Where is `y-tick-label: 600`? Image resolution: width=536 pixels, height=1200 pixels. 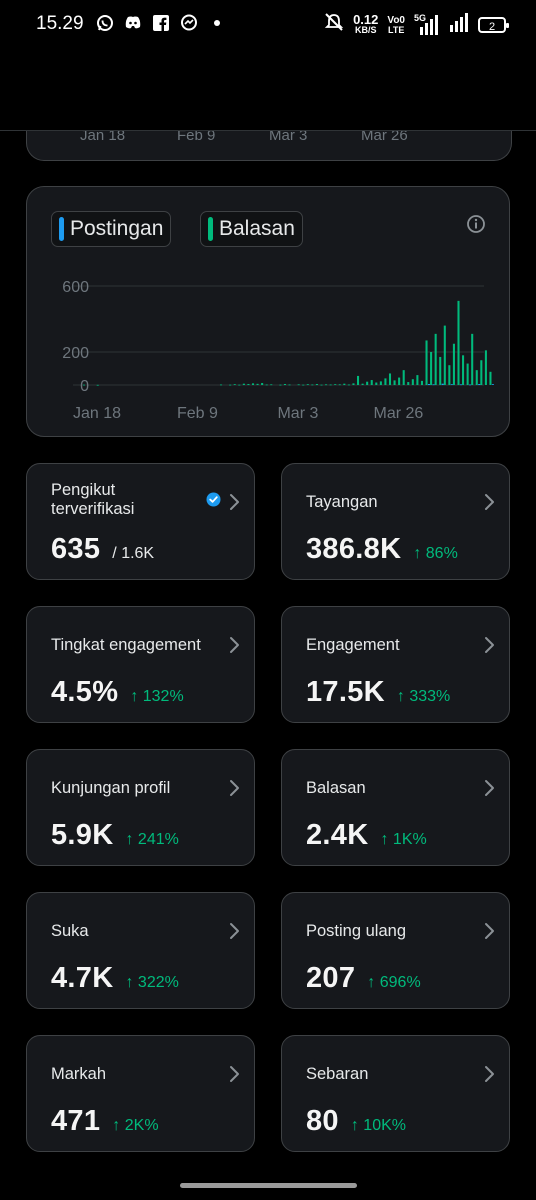
y-tick-label: 600 is located at coordinates (75, 287).